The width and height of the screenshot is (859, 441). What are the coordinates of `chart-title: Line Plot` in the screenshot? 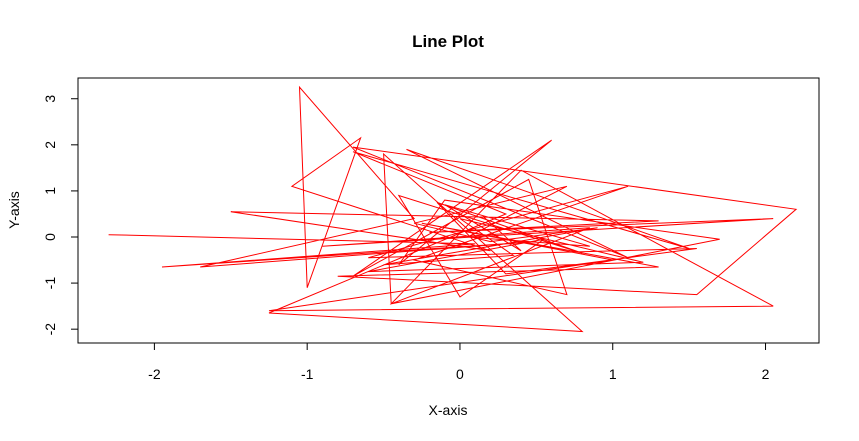 It's located at (448, 41).